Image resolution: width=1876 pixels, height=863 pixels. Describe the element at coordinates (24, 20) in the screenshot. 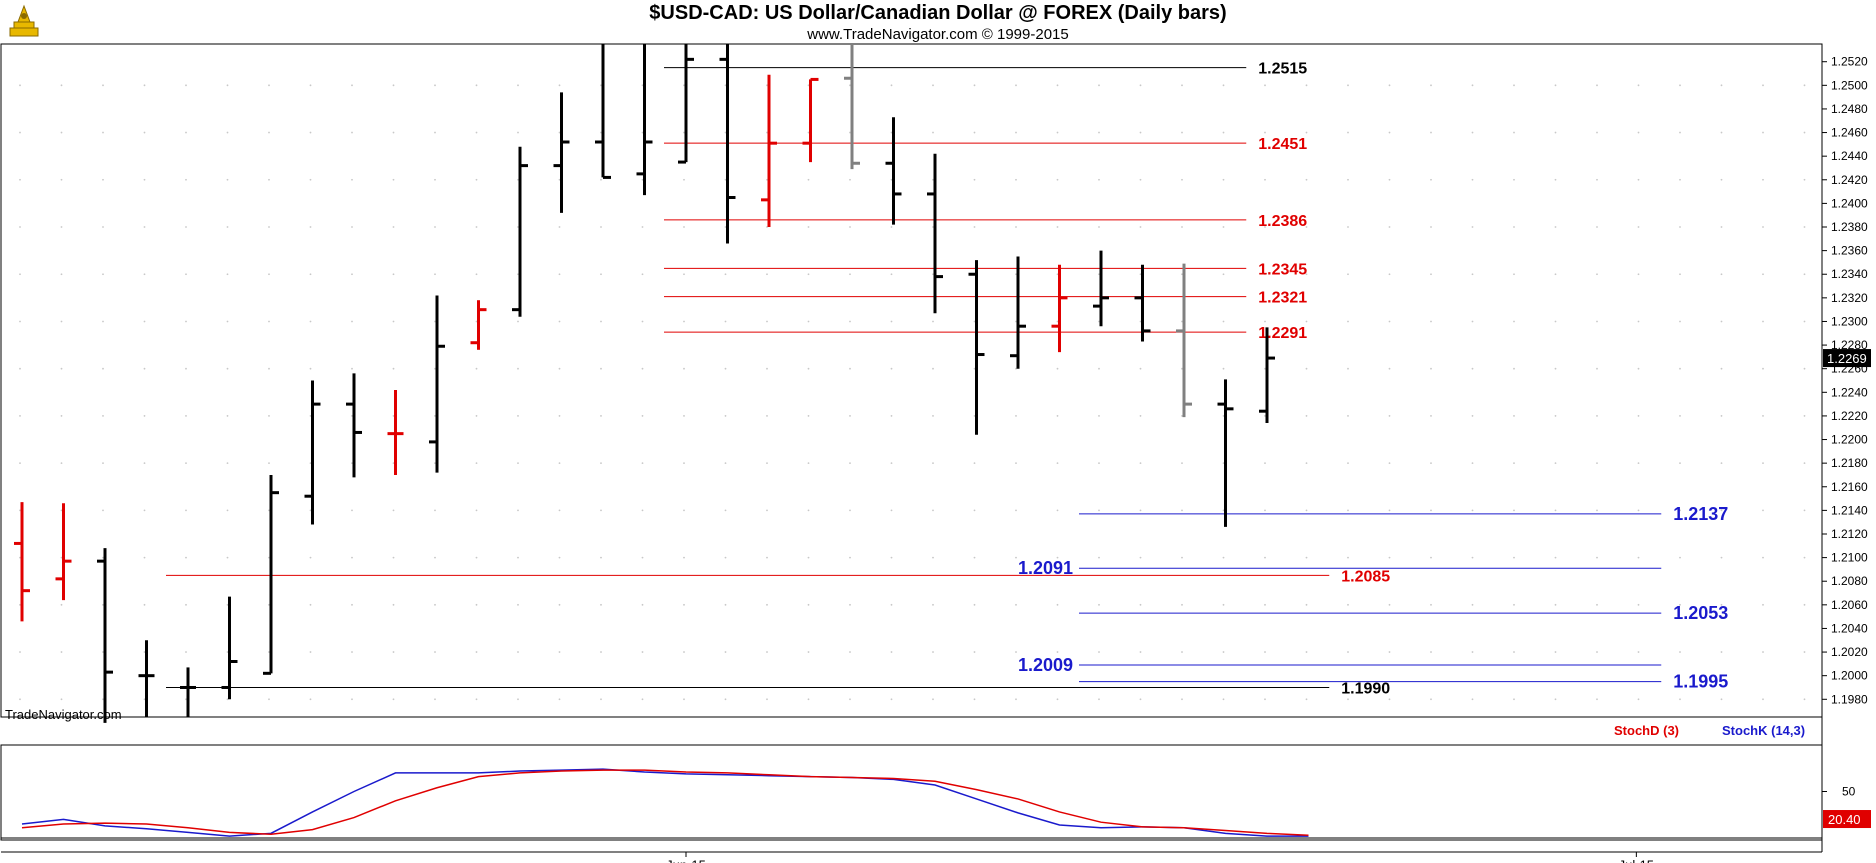

I see `trade-navigator-logo-icon` at that location.